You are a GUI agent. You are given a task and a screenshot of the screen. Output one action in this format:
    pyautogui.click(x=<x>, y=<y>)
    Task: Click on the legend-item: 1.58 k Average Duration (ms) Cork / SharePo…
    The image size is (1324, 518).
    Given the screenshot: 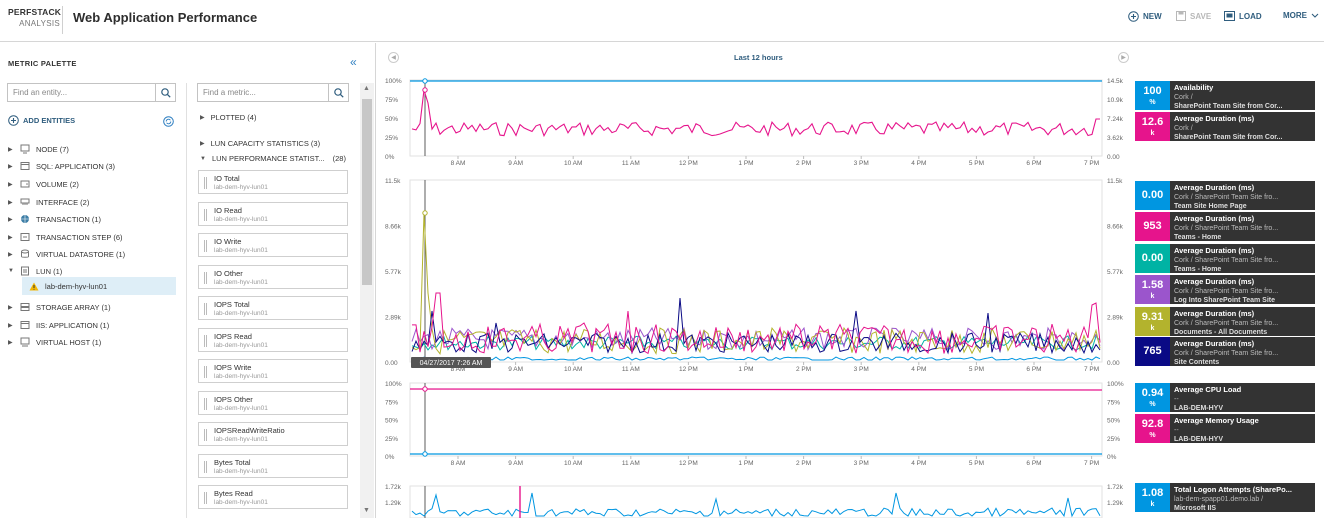 What is the action you would take?
    pyautogui.click(x=1225, y=289)
    